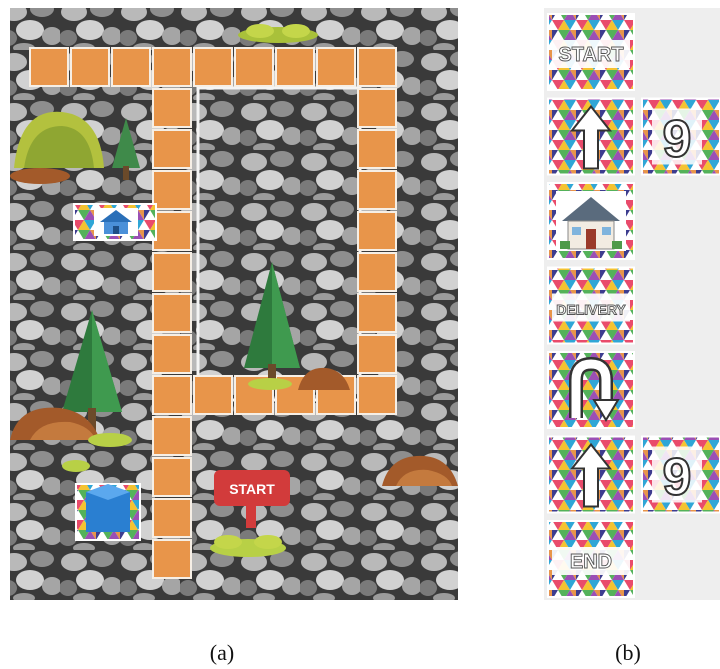 The width and height of the screenshot is (720, 669). I want to click on card-end-card: END, so click(591, 559).